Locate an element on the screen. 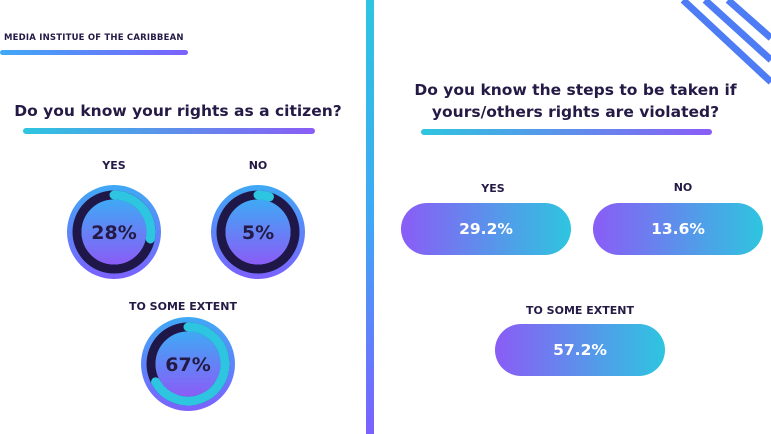  pill-label-to-some-extent: TO SOME EXTENT is located at coordinates (580, 310).